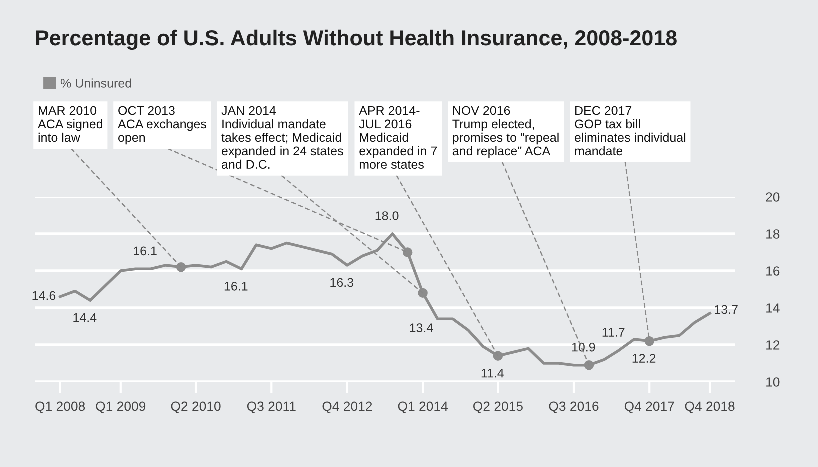  Describe the element at coordinates (773, 308) in the screenshot. I see `y-tick-label: 14` at that location.